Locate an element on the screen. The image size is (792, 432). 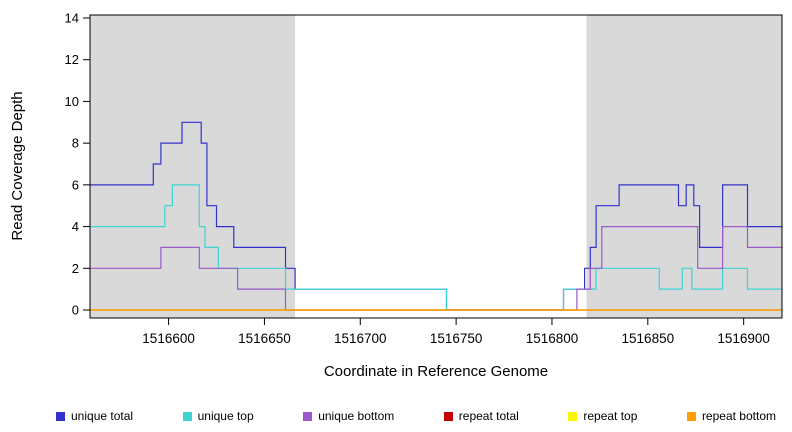
y-axis-title: Read Coverage Depth is located at coordinates (17, 165).